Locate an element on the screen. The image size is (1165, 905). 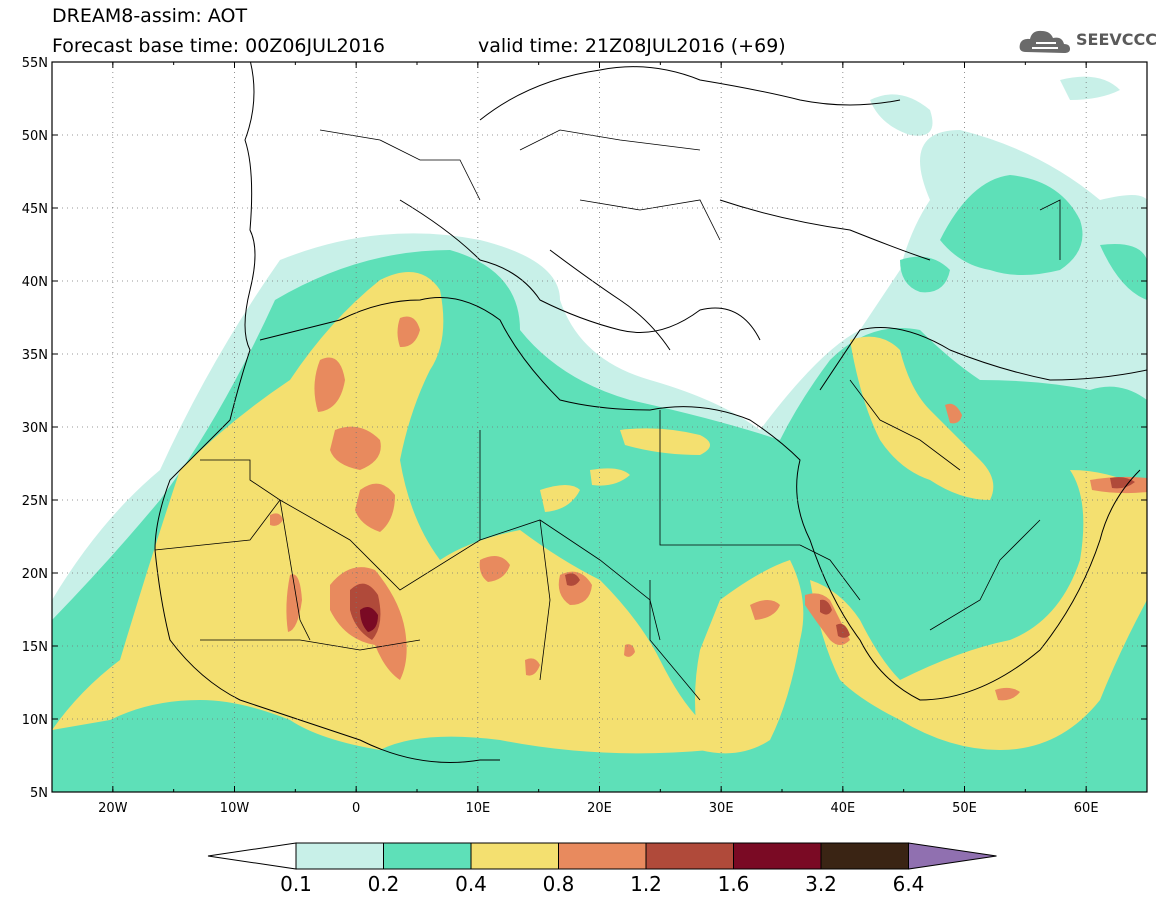
aot-band-1.6 is located at coordinates (369, 619).